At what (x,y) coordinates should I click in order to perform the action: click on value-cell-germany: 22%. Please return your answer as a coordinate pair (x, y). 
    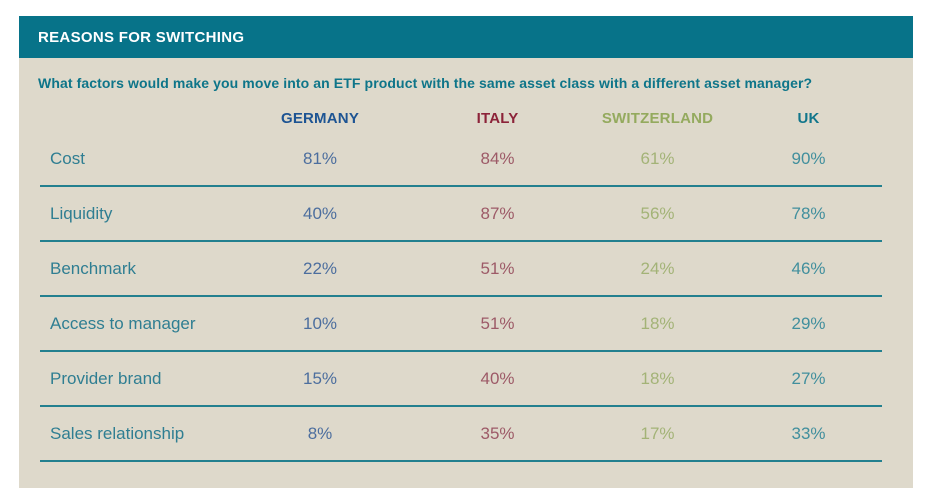
    Looking at the image, I should click on (320, 268).